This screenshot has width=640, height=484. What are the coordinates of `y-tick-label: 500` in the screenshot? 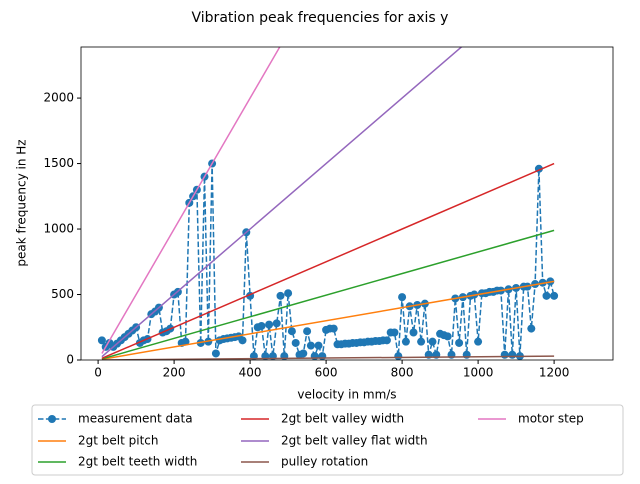 It's located at (62, 294).